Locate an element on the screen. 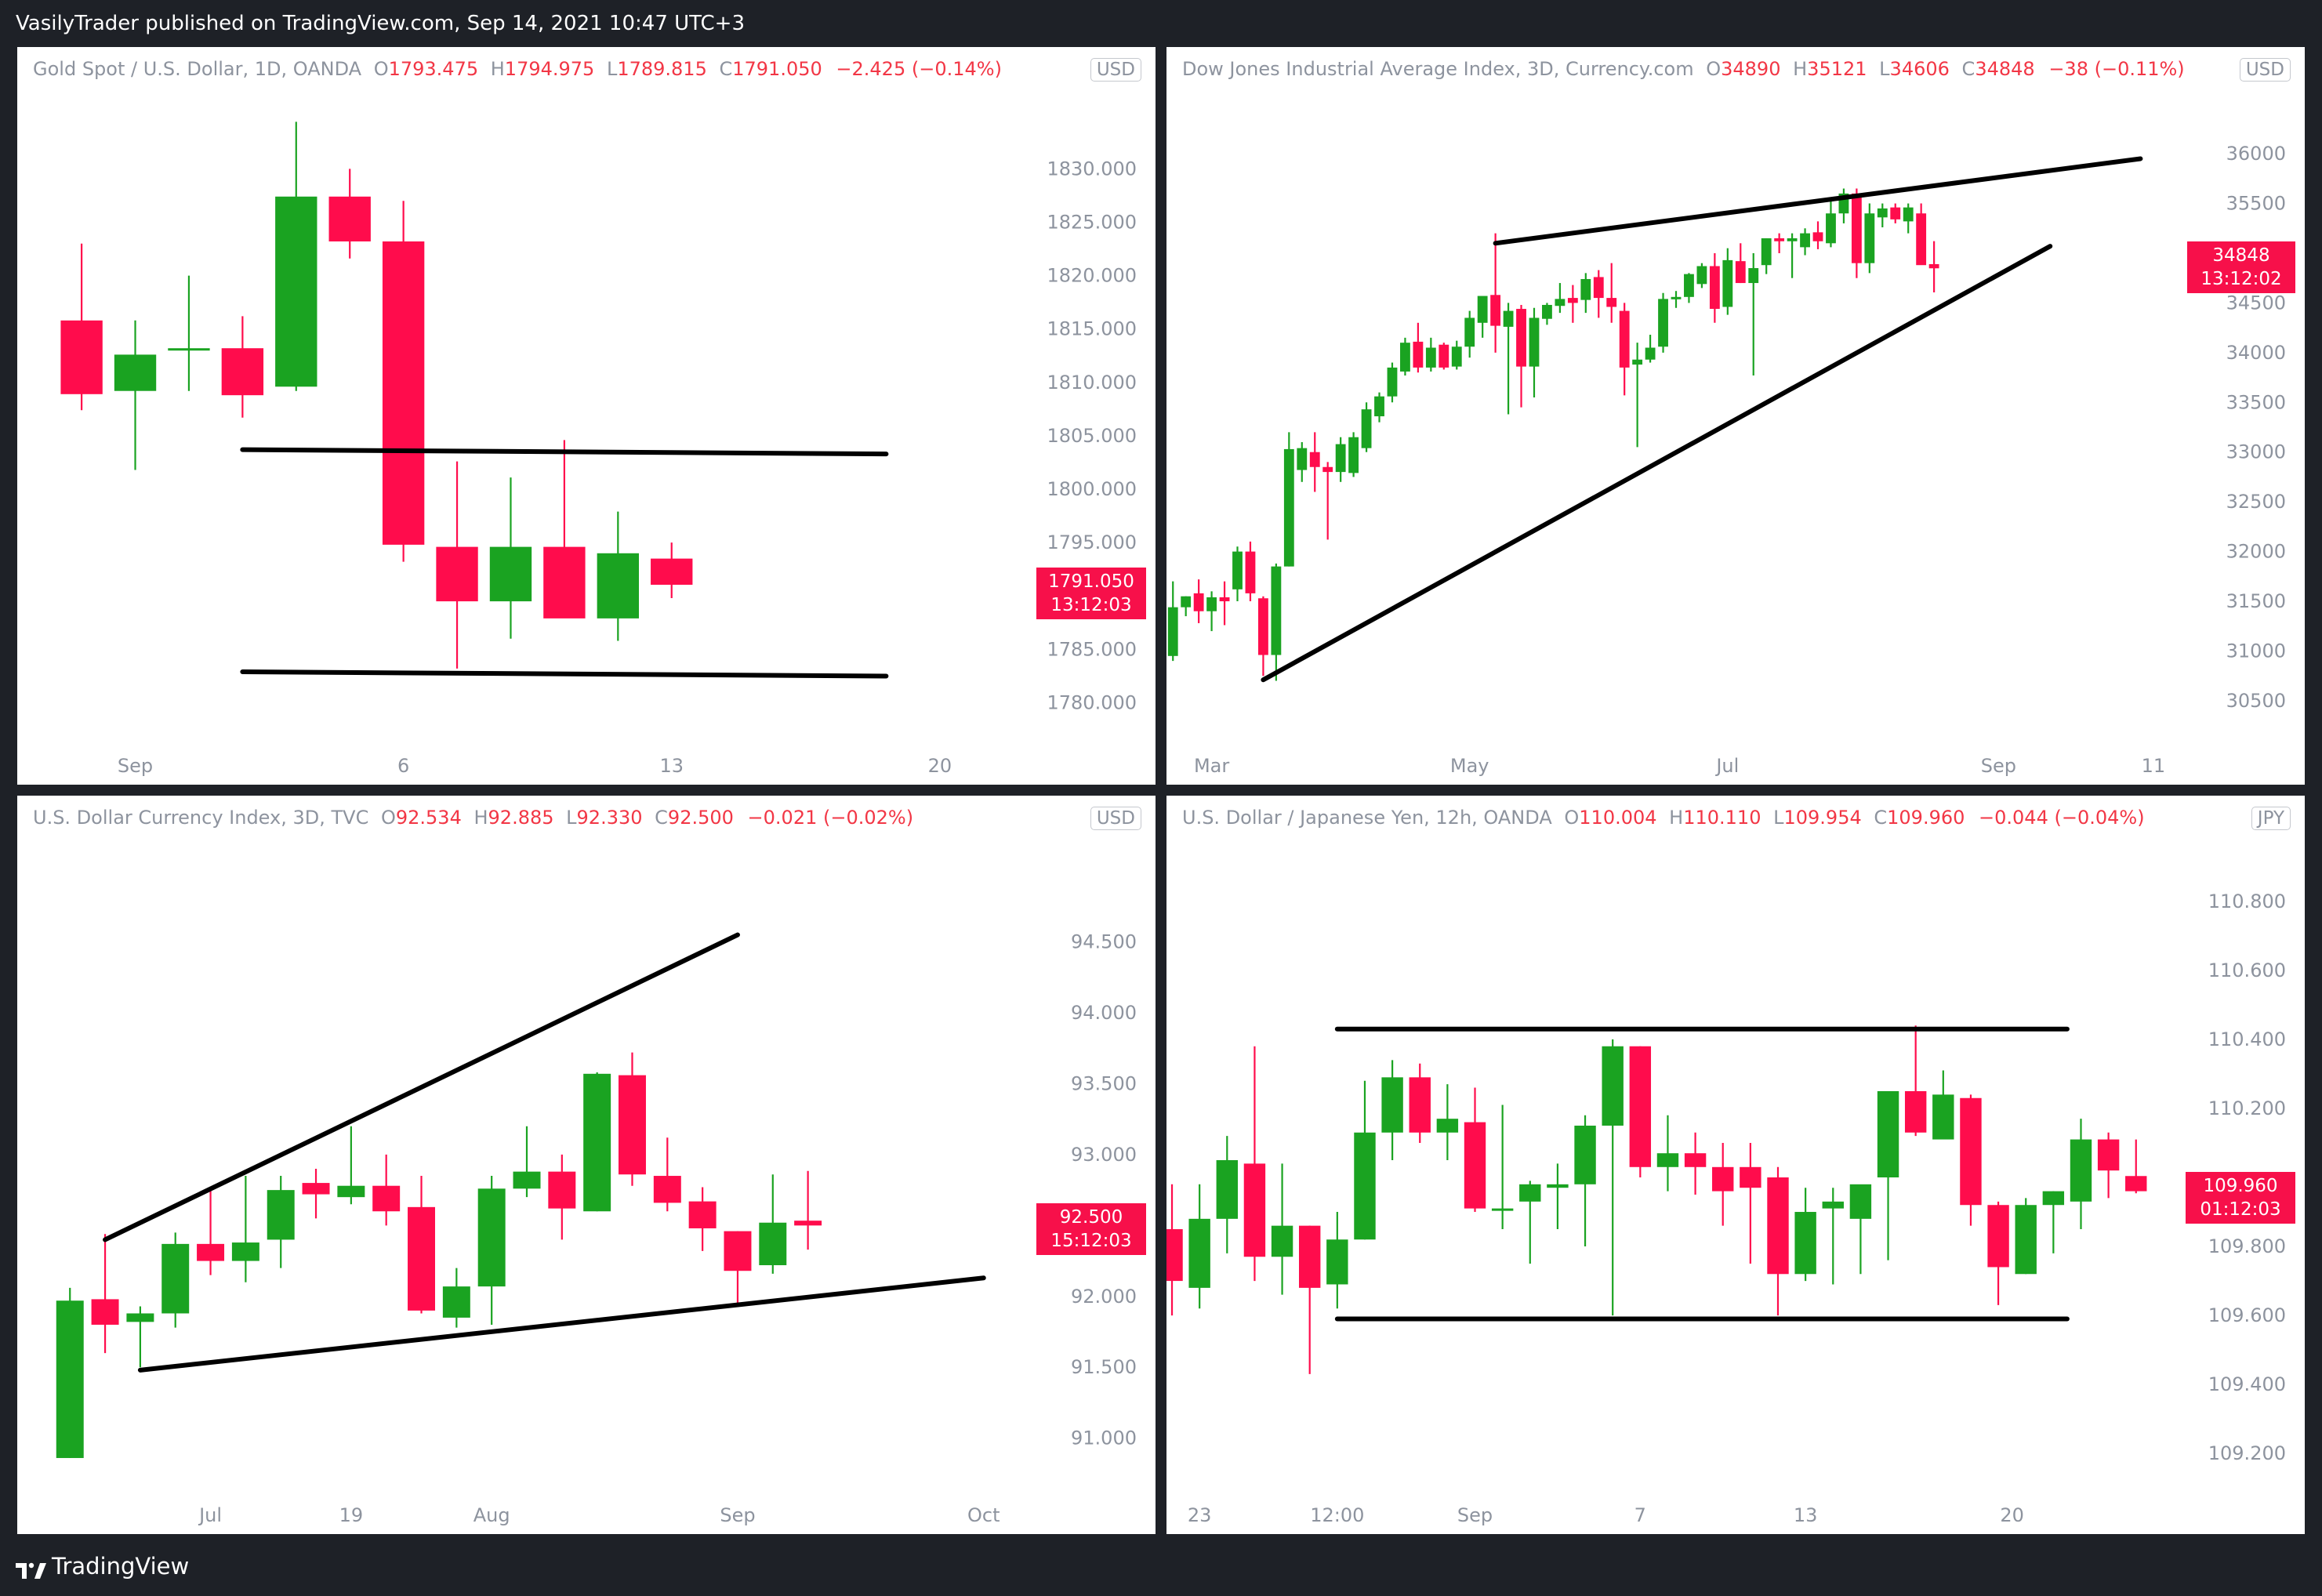 The image size is (2322, 1596). y-tick-label: 91.500 is located at coordinates (1104, 1367).